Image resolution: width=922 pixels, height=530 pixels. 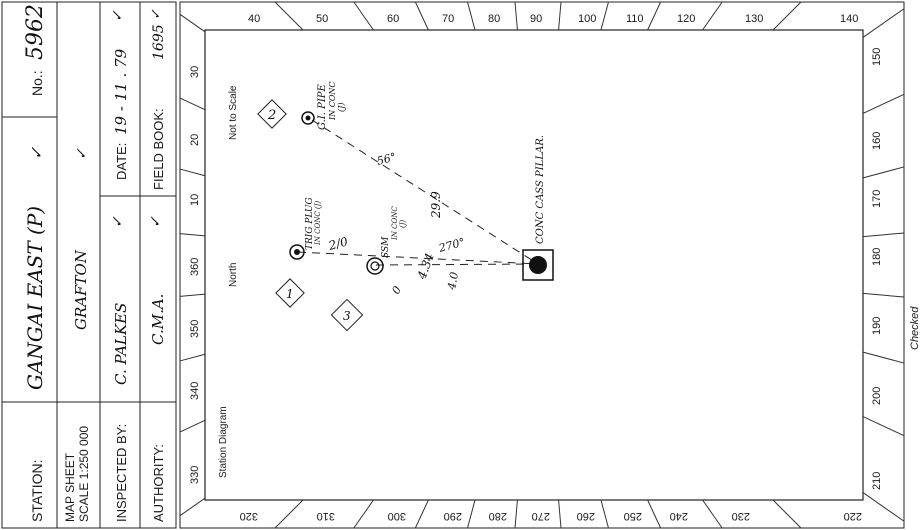 What do you see at coordinates (386, 159) in the screenshot?
I see `bearing-to-mark2: 56°` at bounding box center [386, 159].